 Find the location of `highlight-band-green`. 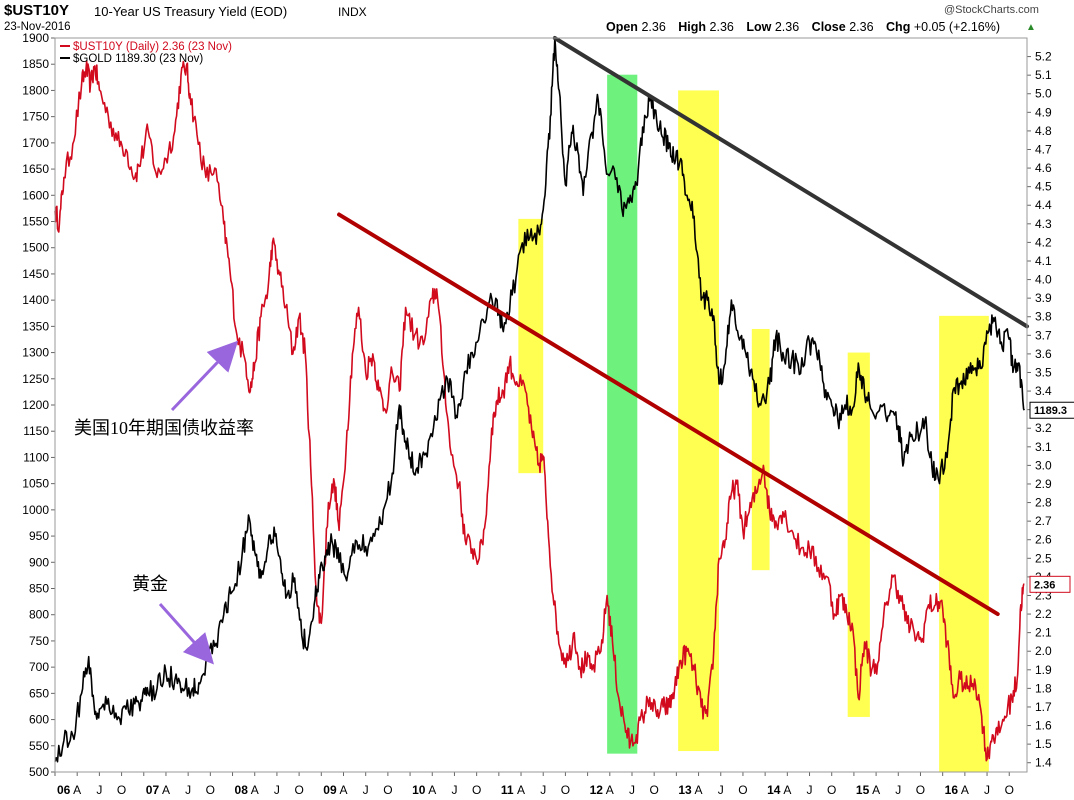

highlight-band-green is located at coordinates (622, 414).